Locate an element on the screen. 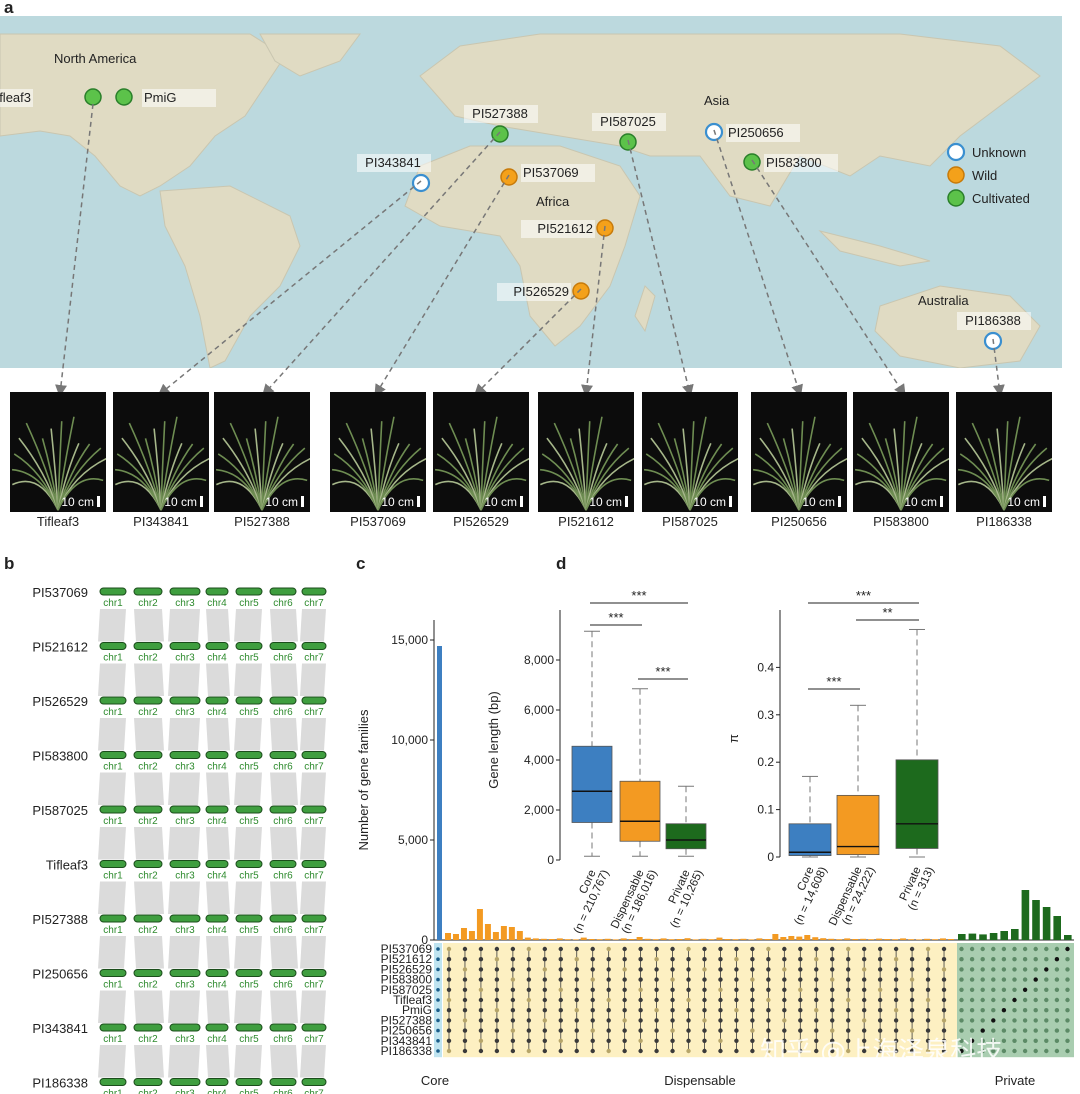 The width and height of the screenshot is (1080, 1094). chromosome-label-chr7: chr7 is located at coordinates (314, 985).